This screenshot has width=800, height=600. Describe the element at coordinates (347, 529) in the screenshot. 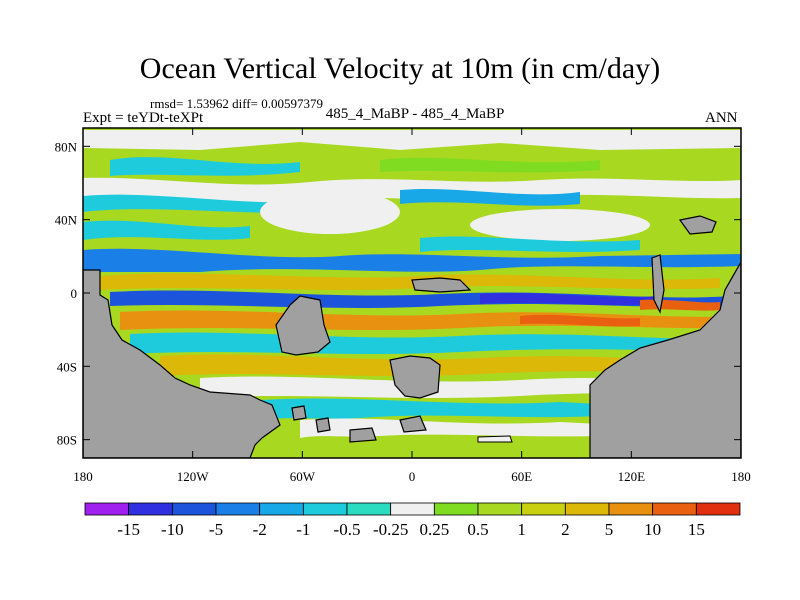

I see `colorbar-label: -0.5` at that location.